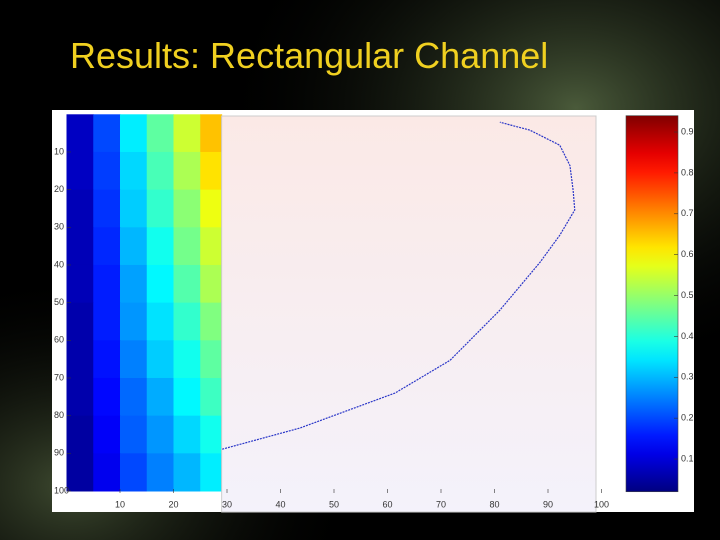 Image resolution: width=720 pixels, height=540 pixels. Describe the element at coordinates (334, 504) in the screenshot. I see `x-tick-label: 50` at that location.